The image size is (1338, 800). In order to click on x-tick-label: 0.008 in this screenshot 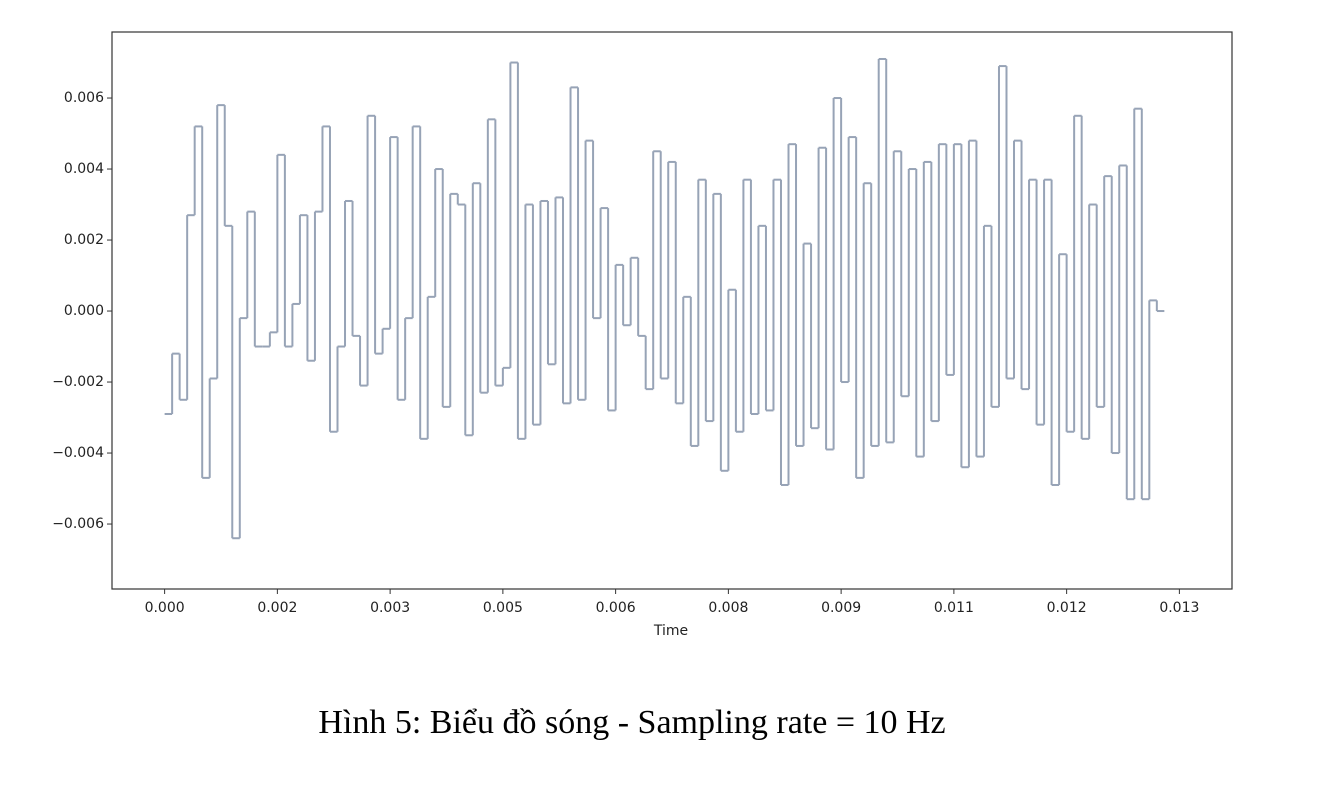, I will do `click(728, 608)`.